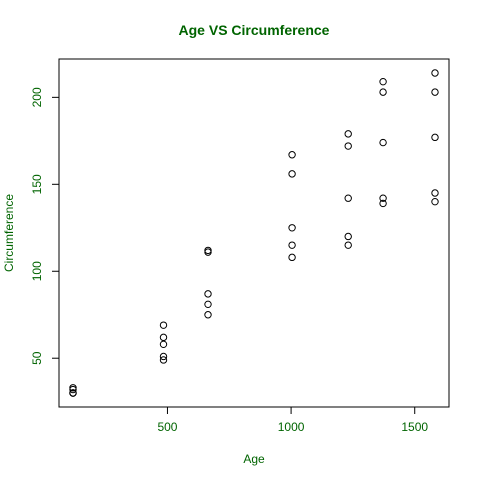 The height and width of the screenshot is (480, 480). I want to click on y-tick-label: 50, so click(37, 358).